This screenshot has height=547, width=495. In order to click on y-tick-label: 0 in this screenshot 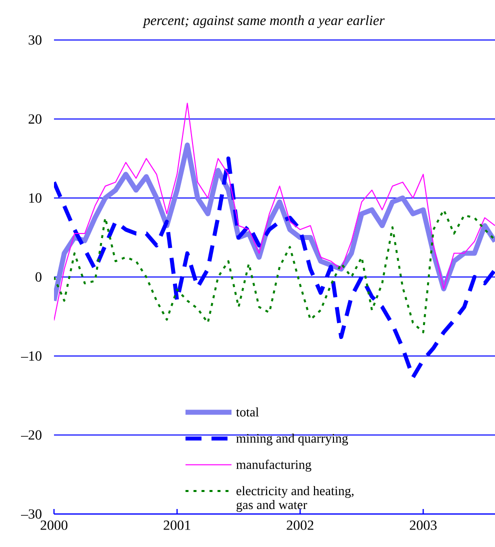, I will do `click(39, 277)`.